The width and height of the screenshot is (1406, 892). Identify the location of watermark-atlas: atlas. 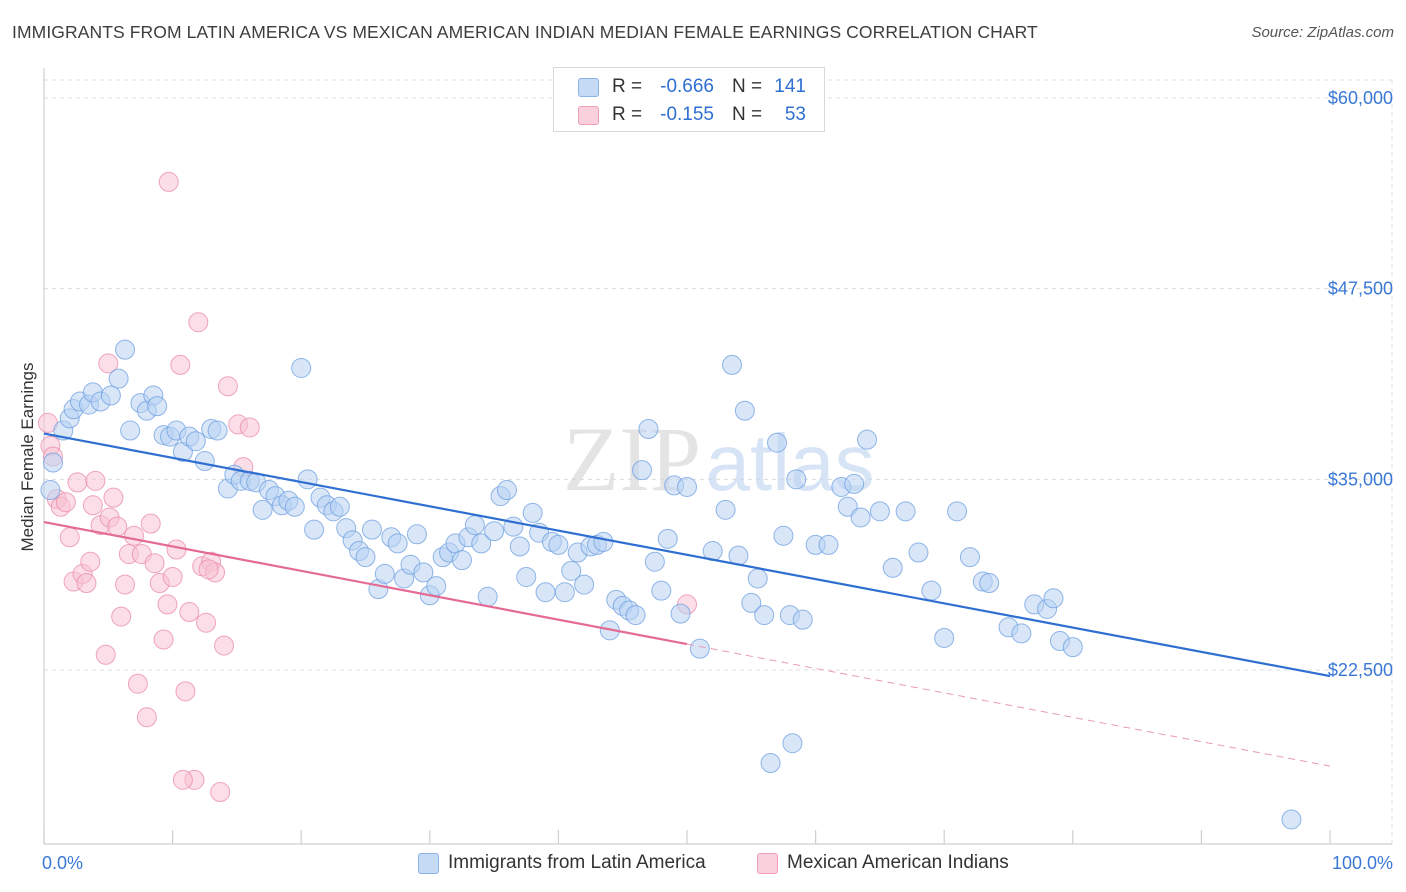
(790, 462).